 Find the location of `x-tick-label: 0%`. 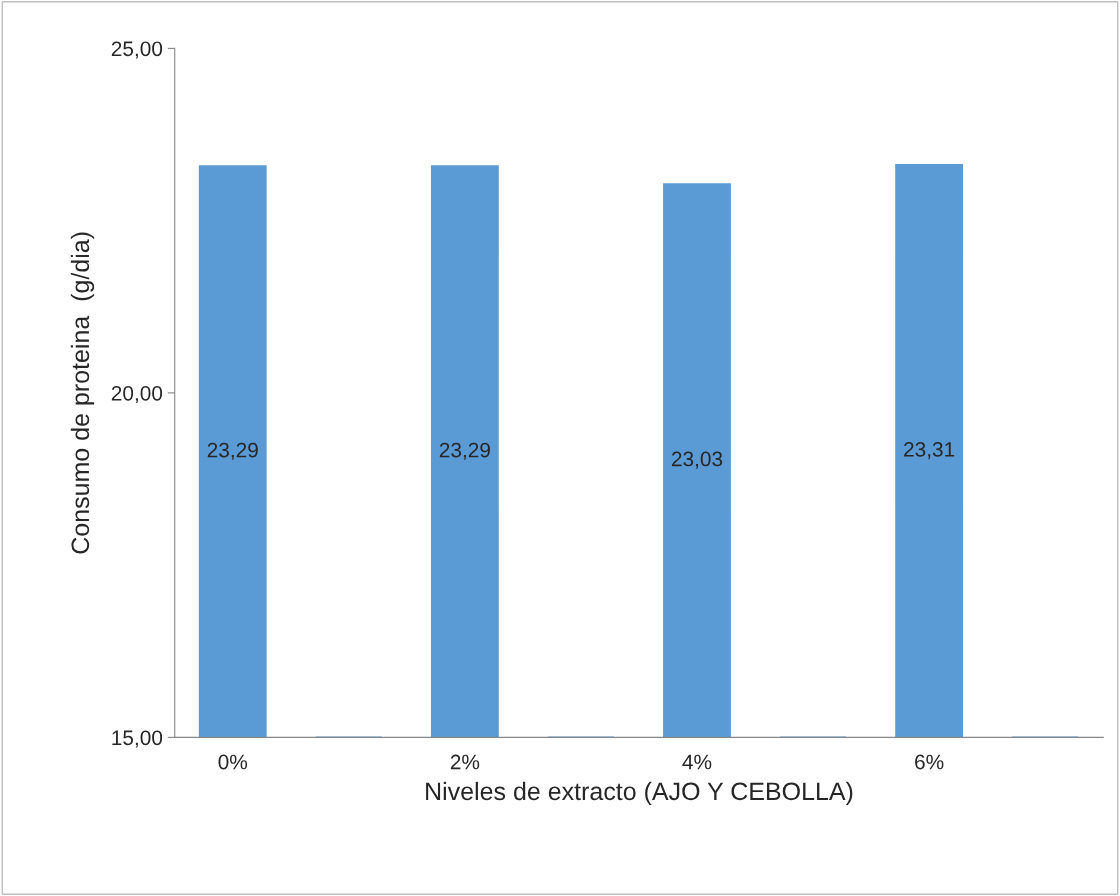

x-tick-label: 0% is located at coordinates (233, 762).